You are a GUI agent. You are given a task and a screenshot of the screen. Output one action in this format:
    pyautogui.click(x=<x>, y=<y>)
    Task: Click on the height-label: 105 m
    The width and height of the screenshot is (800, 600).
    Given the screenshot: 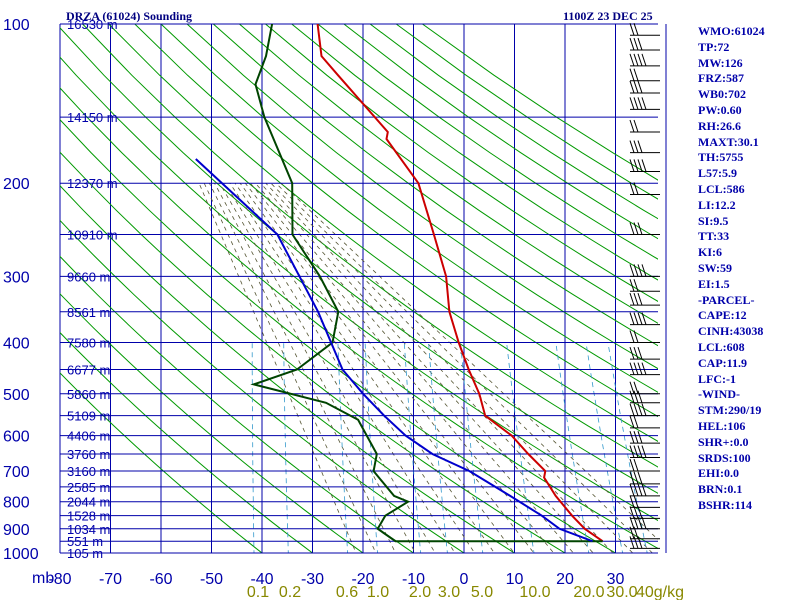 What is the action you would take?
    pyautogui.click(x=85, y=553)
    